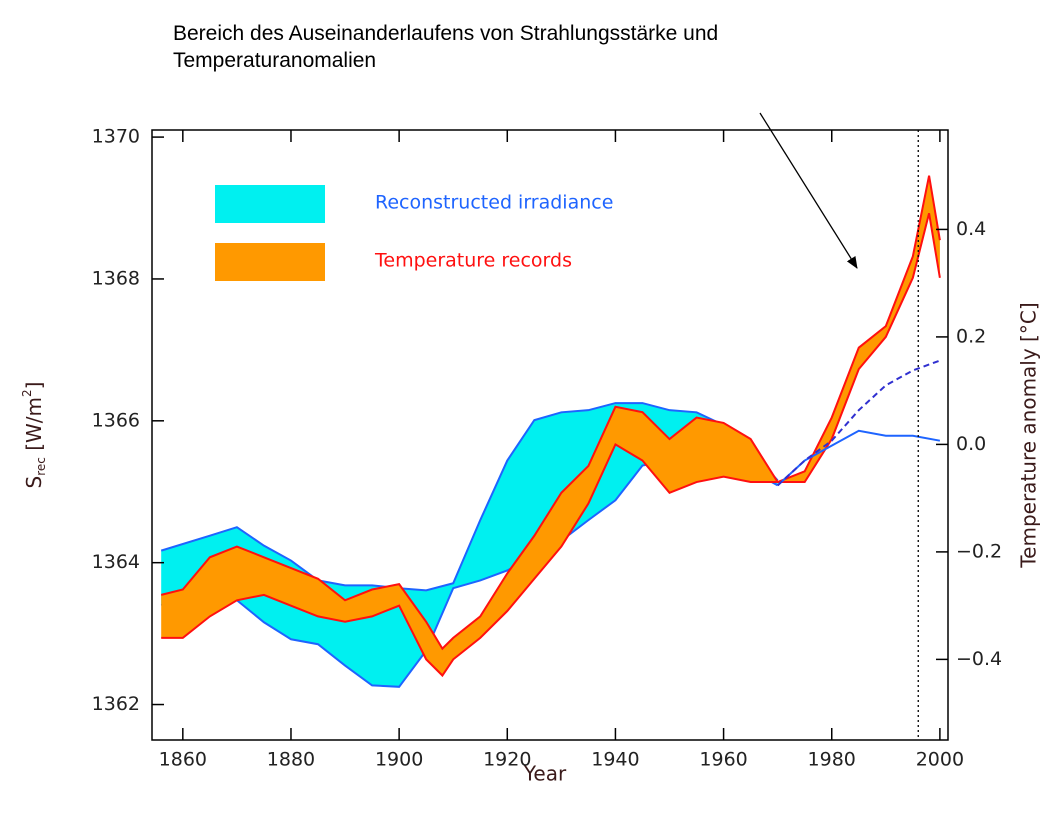 This screenshot has height=814, width=1054. I want to click on x-axis-label: Year, so click(545, 774).